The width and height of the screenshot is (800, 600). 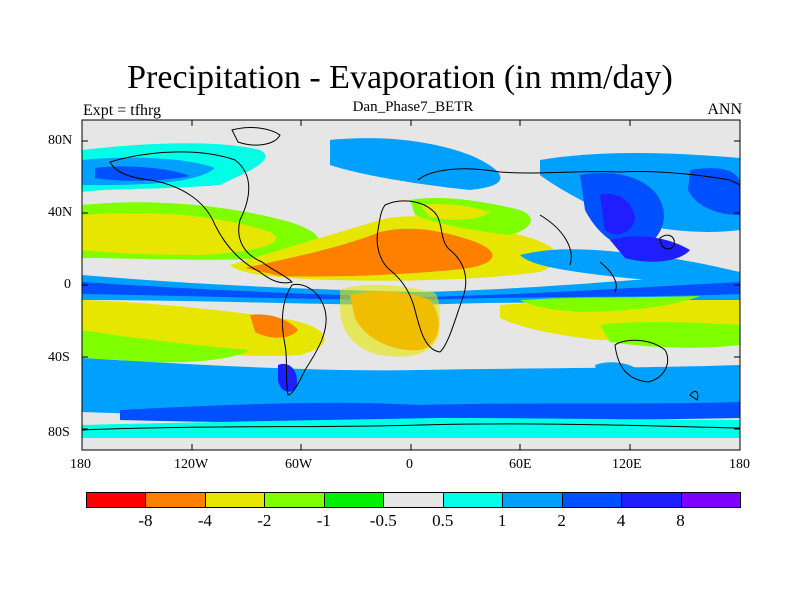 I want to click on lon-label-0: 0, so click(x=409, y=464).